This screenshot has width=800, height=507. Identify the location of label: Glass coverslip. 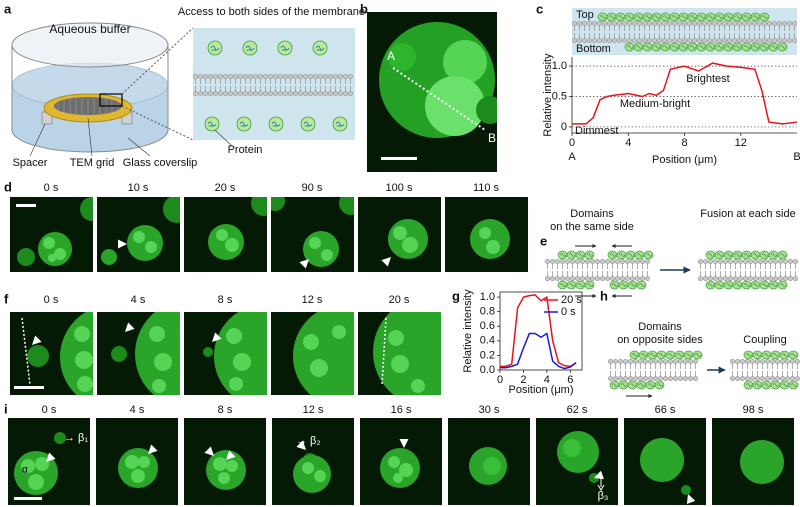
(160, 163).